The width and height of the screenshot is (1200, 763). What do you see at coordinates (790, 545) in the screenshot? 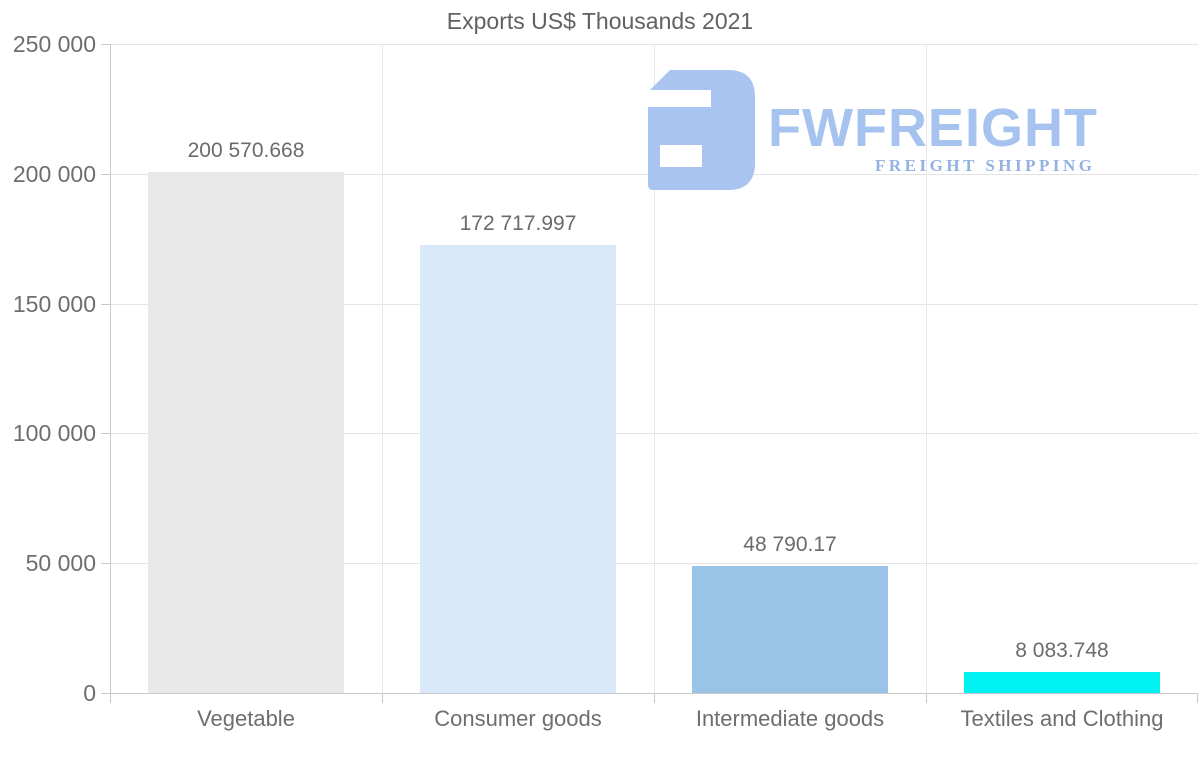
I see `value-label-intermediate-goods: 48 790.17` at bounding box center [790, 545].